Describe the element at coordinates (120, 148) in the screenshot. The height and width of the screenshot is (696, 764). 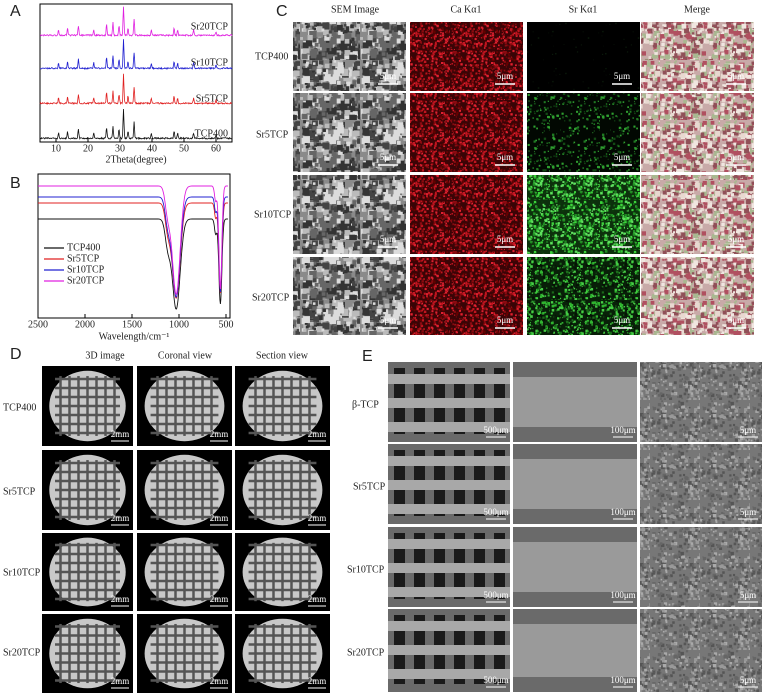
I see `x-tick-label: 30` at that location.